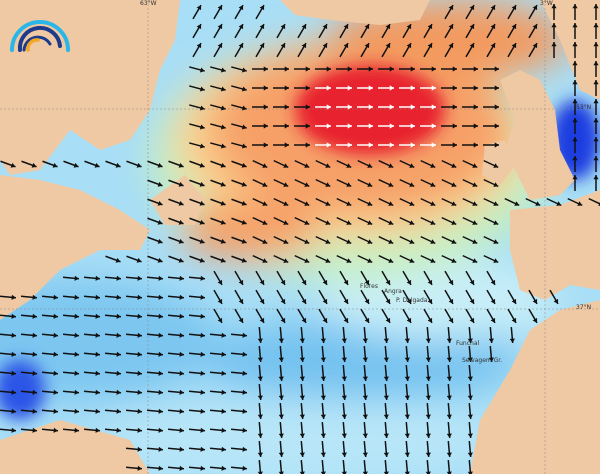 The height and width of the screenshot is (474, 600). I want to click on latitude-label: 53°N, so click(584, 107).